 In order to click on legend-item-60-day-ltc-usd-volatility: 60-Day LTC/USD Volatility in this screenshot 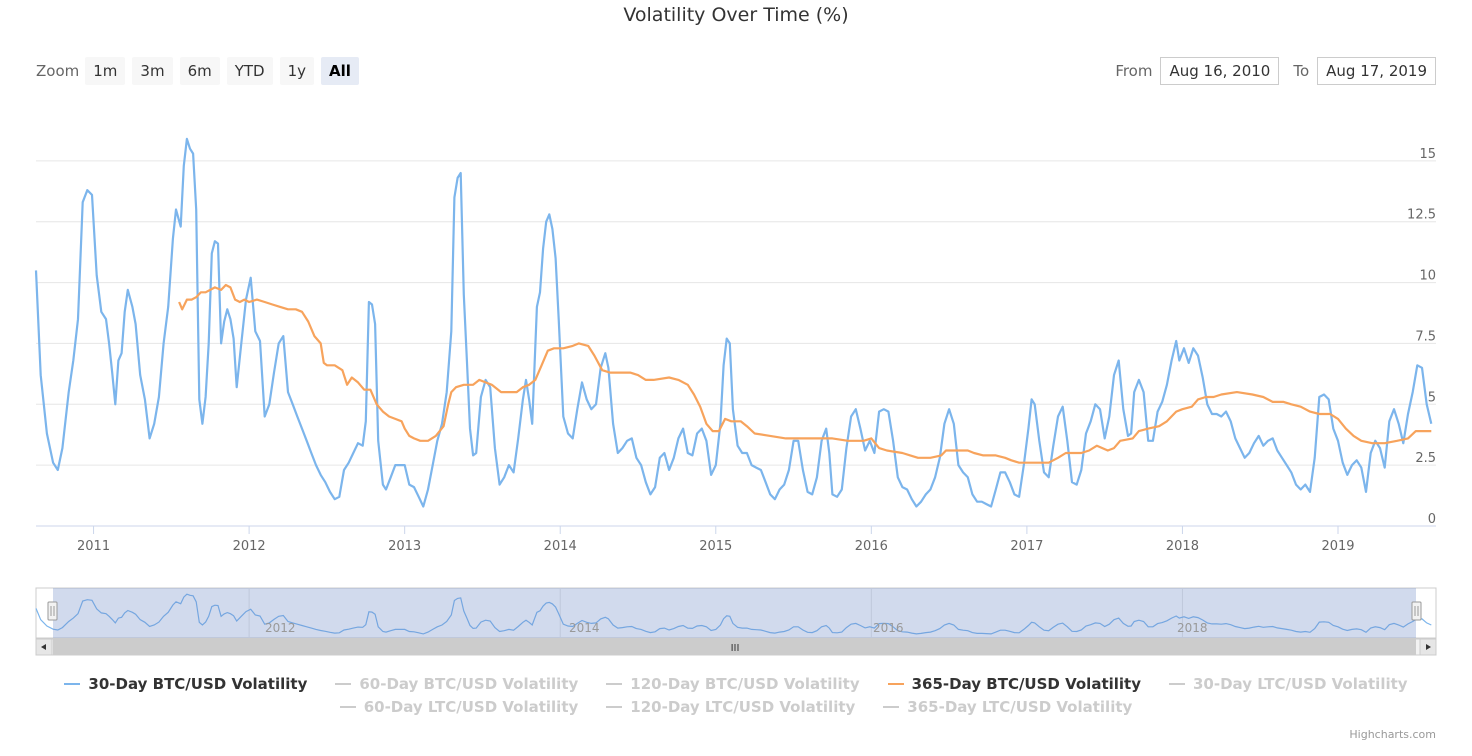, I will do `click(459, 706)`.